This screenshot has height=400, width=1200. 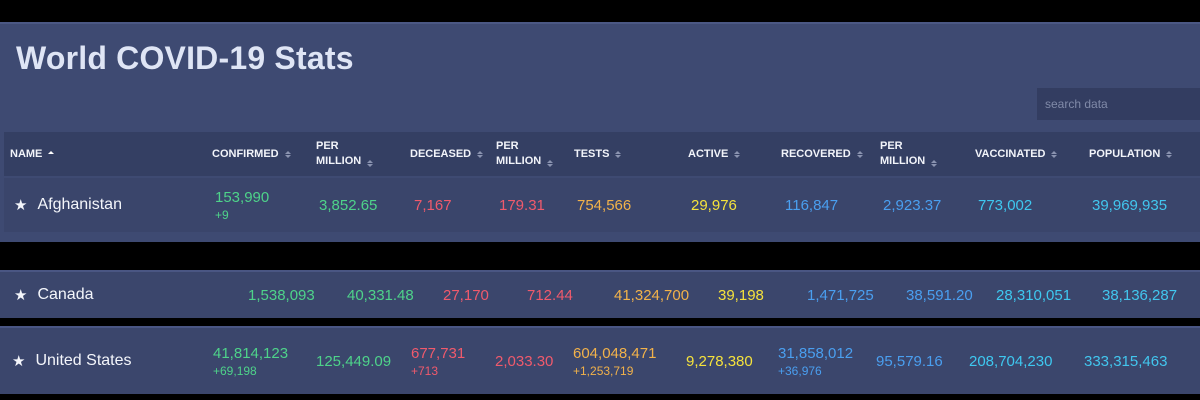 I want to click on recovered-per-million-cell: 2,923.37, so click(x=912, y=205).